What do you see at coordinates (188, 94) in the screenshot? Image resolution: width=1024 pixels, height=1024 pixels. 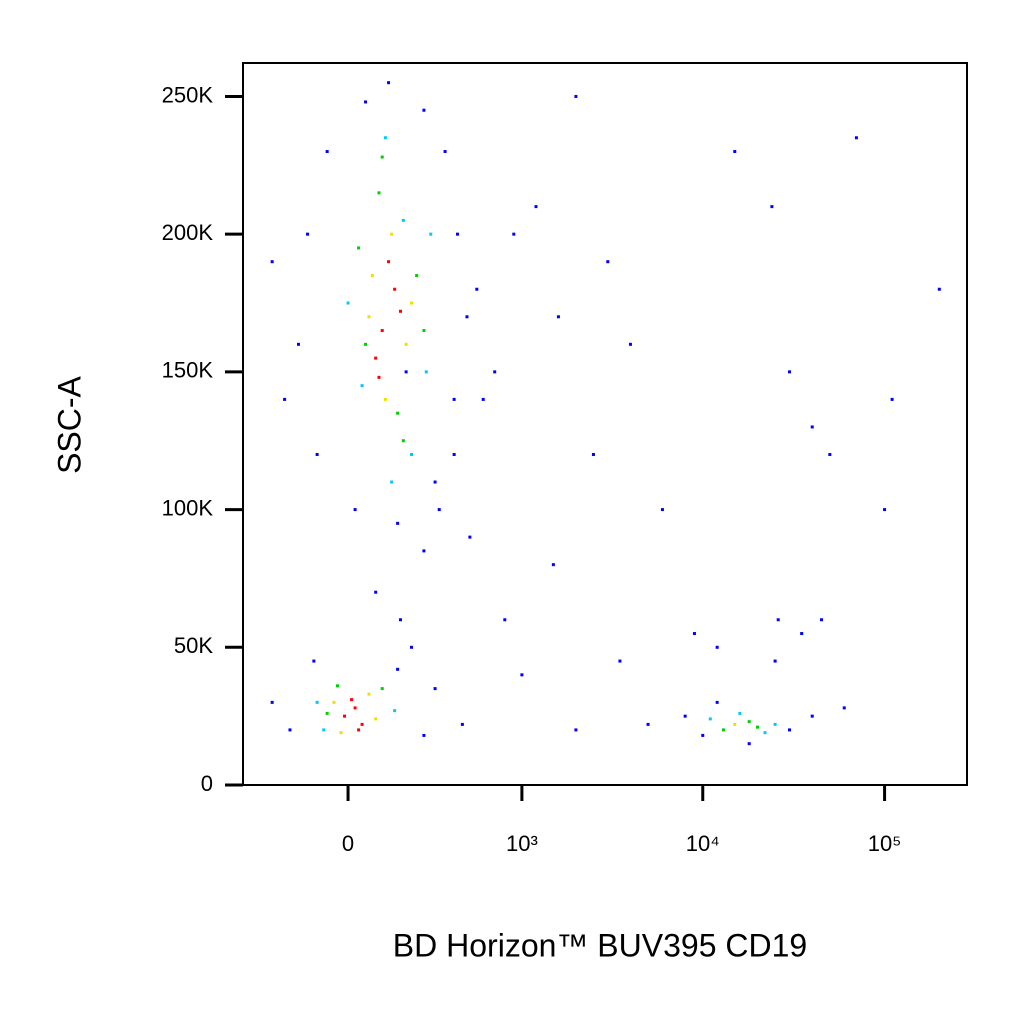 I see `y-tick-label: 250K` at bounding box center [188, 94].